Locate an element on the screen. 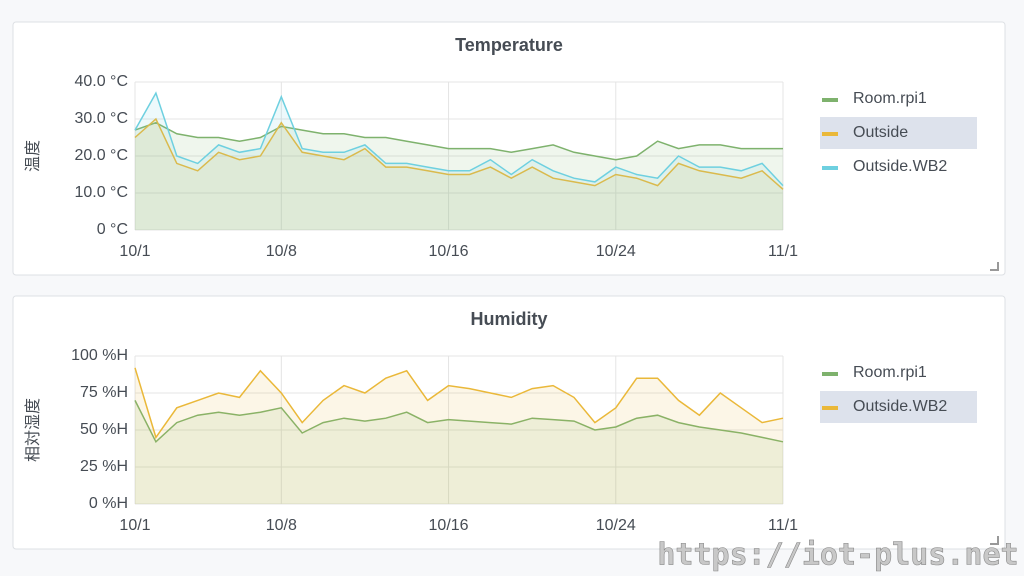 Image resolution: width=1024 pixels, height=576 pixels. y-tick-label: 40.0 °C is located at coordinates (101, 81).